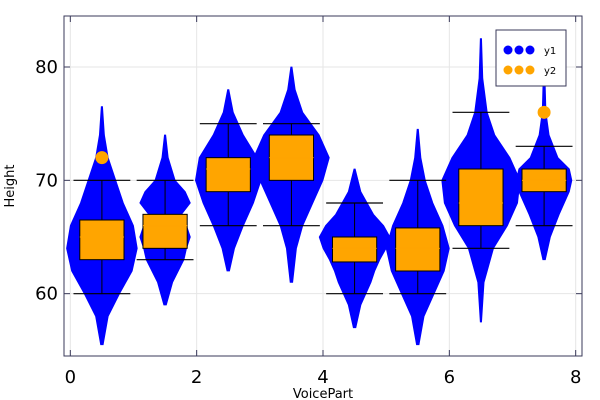 The image size is (600, 400). What do you see at coordinates (550, 51) in the screenshot?
I see `legend-label: y1` at bounding box center [550, 51].